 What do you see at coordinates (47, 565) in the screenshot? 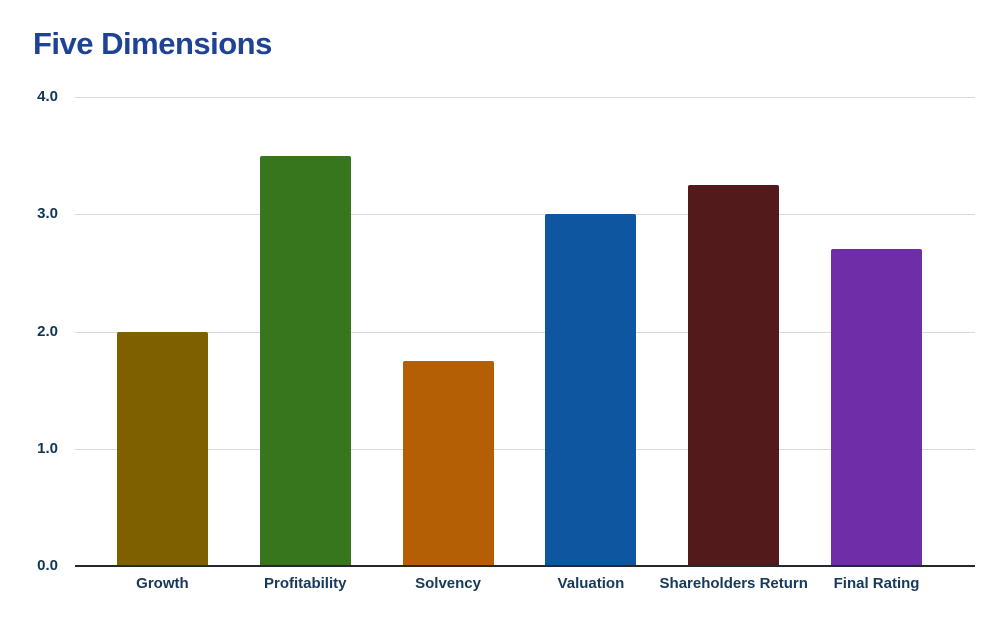
I see `y-tick-label: 0.0` at bounding box center [47, 565].